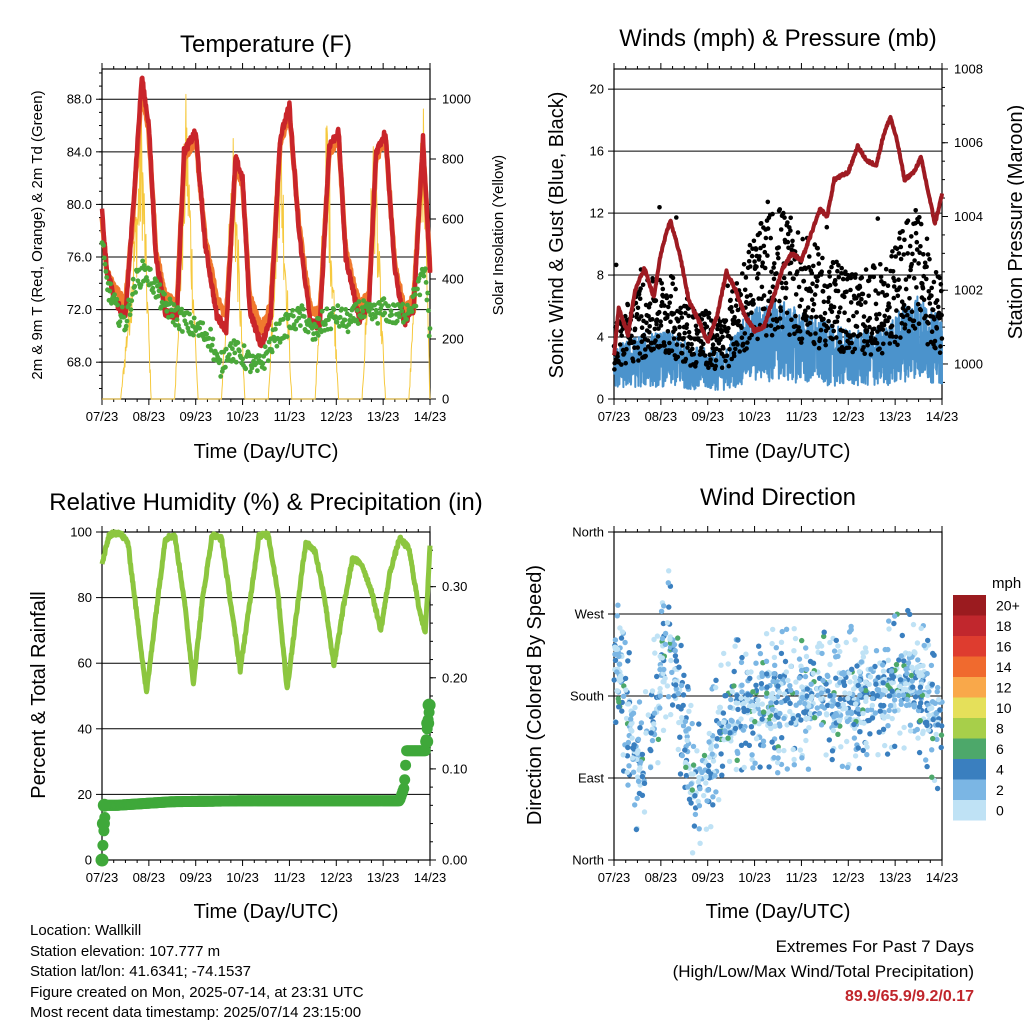  Describe the element at coordinates (909, 996) in the screenshot. I see `extremes-values: 89.9/65.9/9.2/0.17` at that location.